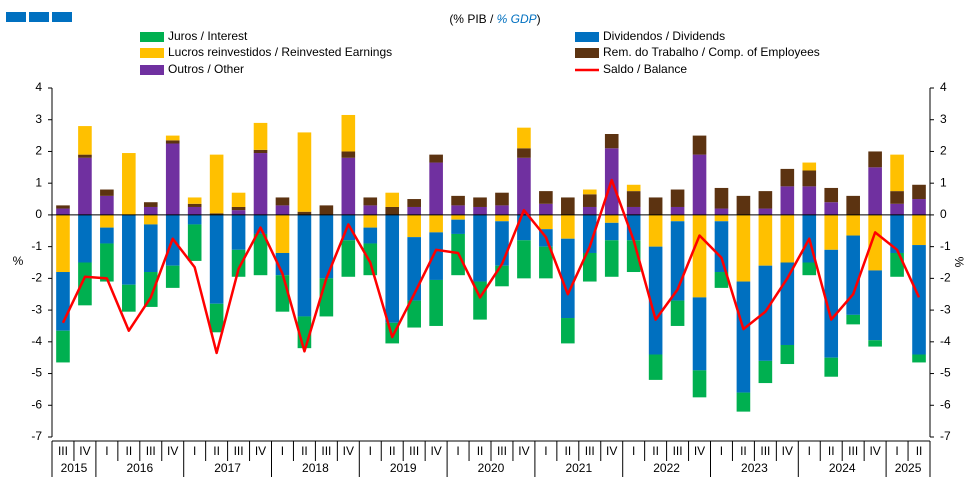  I want to click on y2-tick-label: -6, so click(945, 404).